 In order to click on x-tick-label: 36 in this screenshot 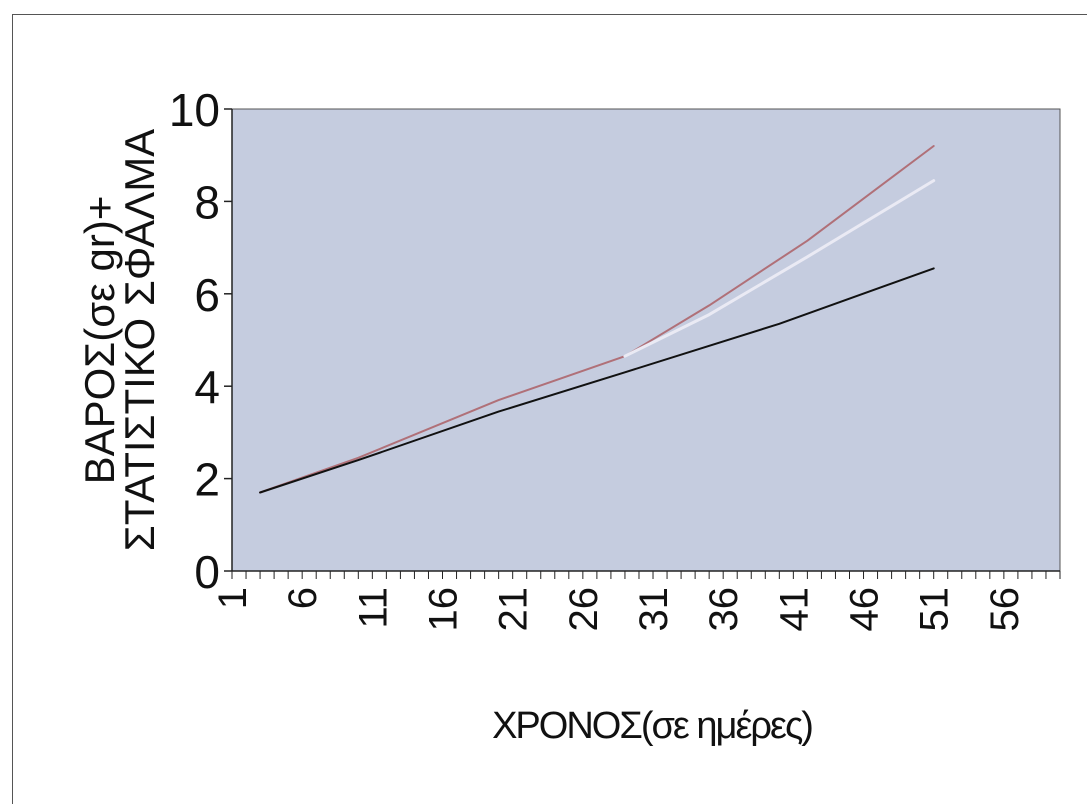, I will do `click(724, 609)`.